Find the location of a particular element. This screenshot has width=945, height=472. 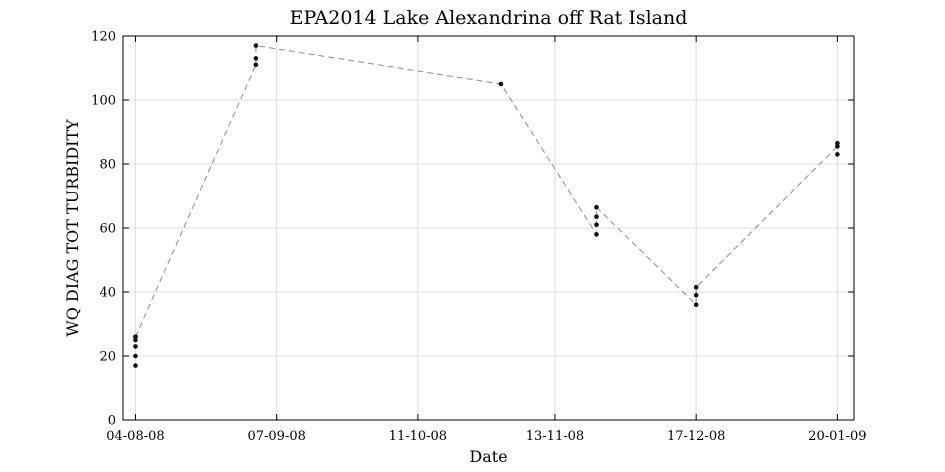

y-tick-label: 0 is located at coordinates (112, 421).